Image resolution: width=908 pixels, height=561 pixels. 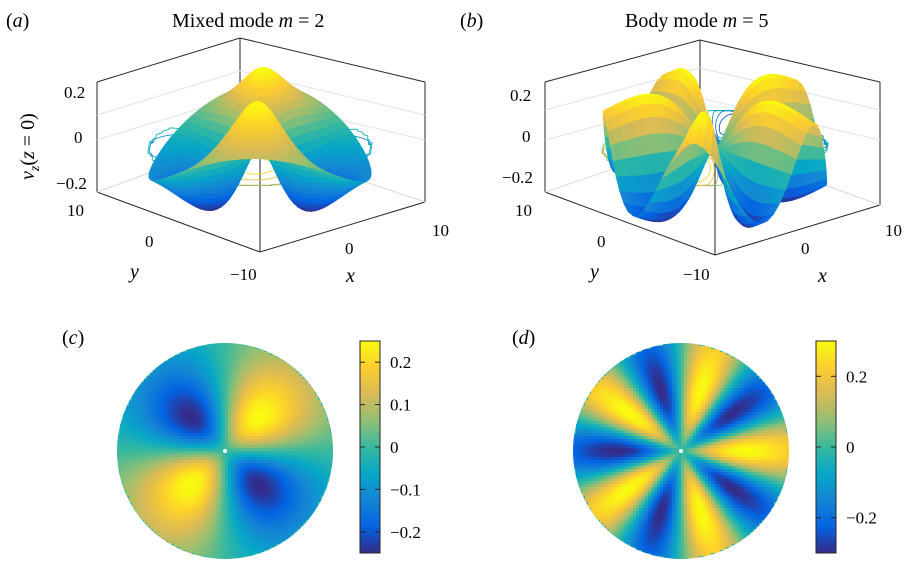 What do you see at coordinates (75, 210) in the screenshot?
I see `panel-a-ytick: 10` at bounding box center [75, 210].